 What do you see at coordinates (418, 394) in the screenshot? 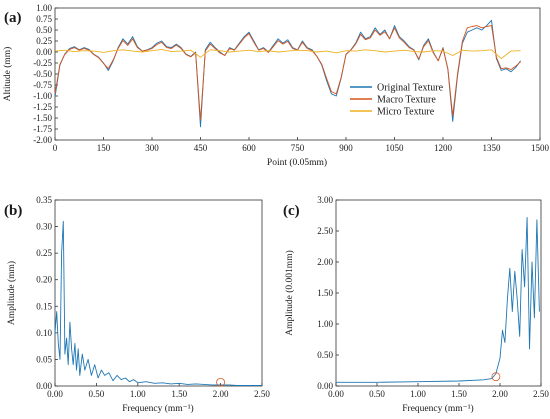
I see `panel-c-xtick-label: 1.00` at bounding box center [418, 394].